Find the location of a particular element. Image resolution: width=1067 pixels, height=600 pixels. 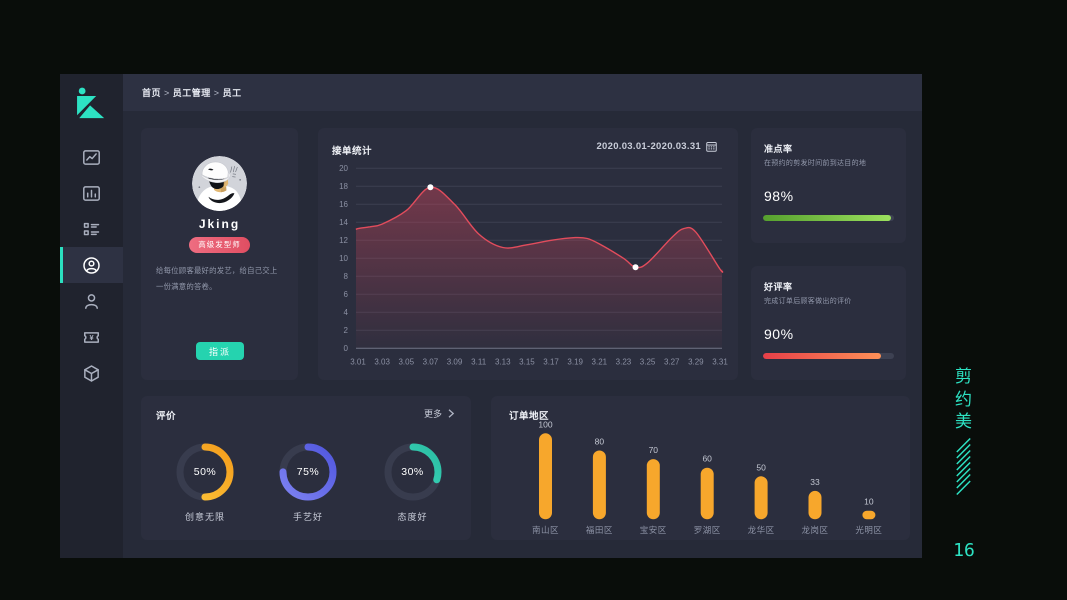

breadcrumb-home: 首页 is located at coordinates (152, 93).